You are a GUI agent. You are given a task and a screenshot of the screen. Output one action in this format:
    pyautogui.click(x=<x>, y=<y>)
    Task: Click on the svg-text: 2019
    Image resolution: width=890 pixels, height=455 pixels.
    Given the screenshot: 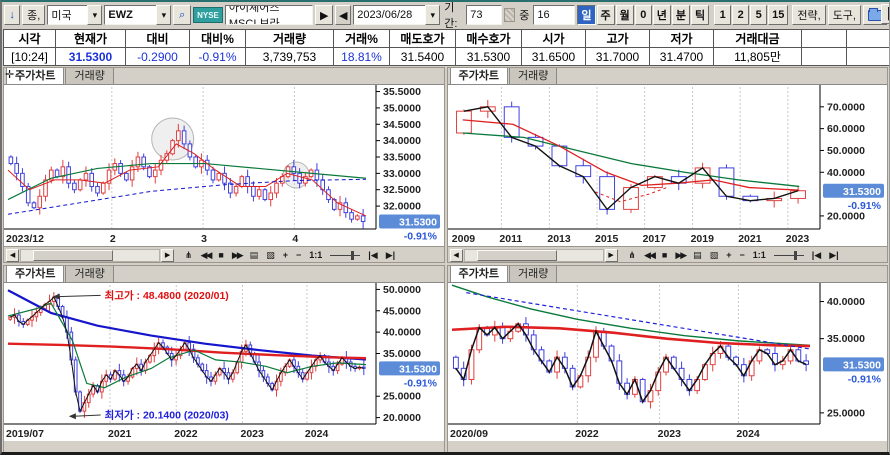 What is the action you would take?
    pyautogui.click(x=702, y=239)
    